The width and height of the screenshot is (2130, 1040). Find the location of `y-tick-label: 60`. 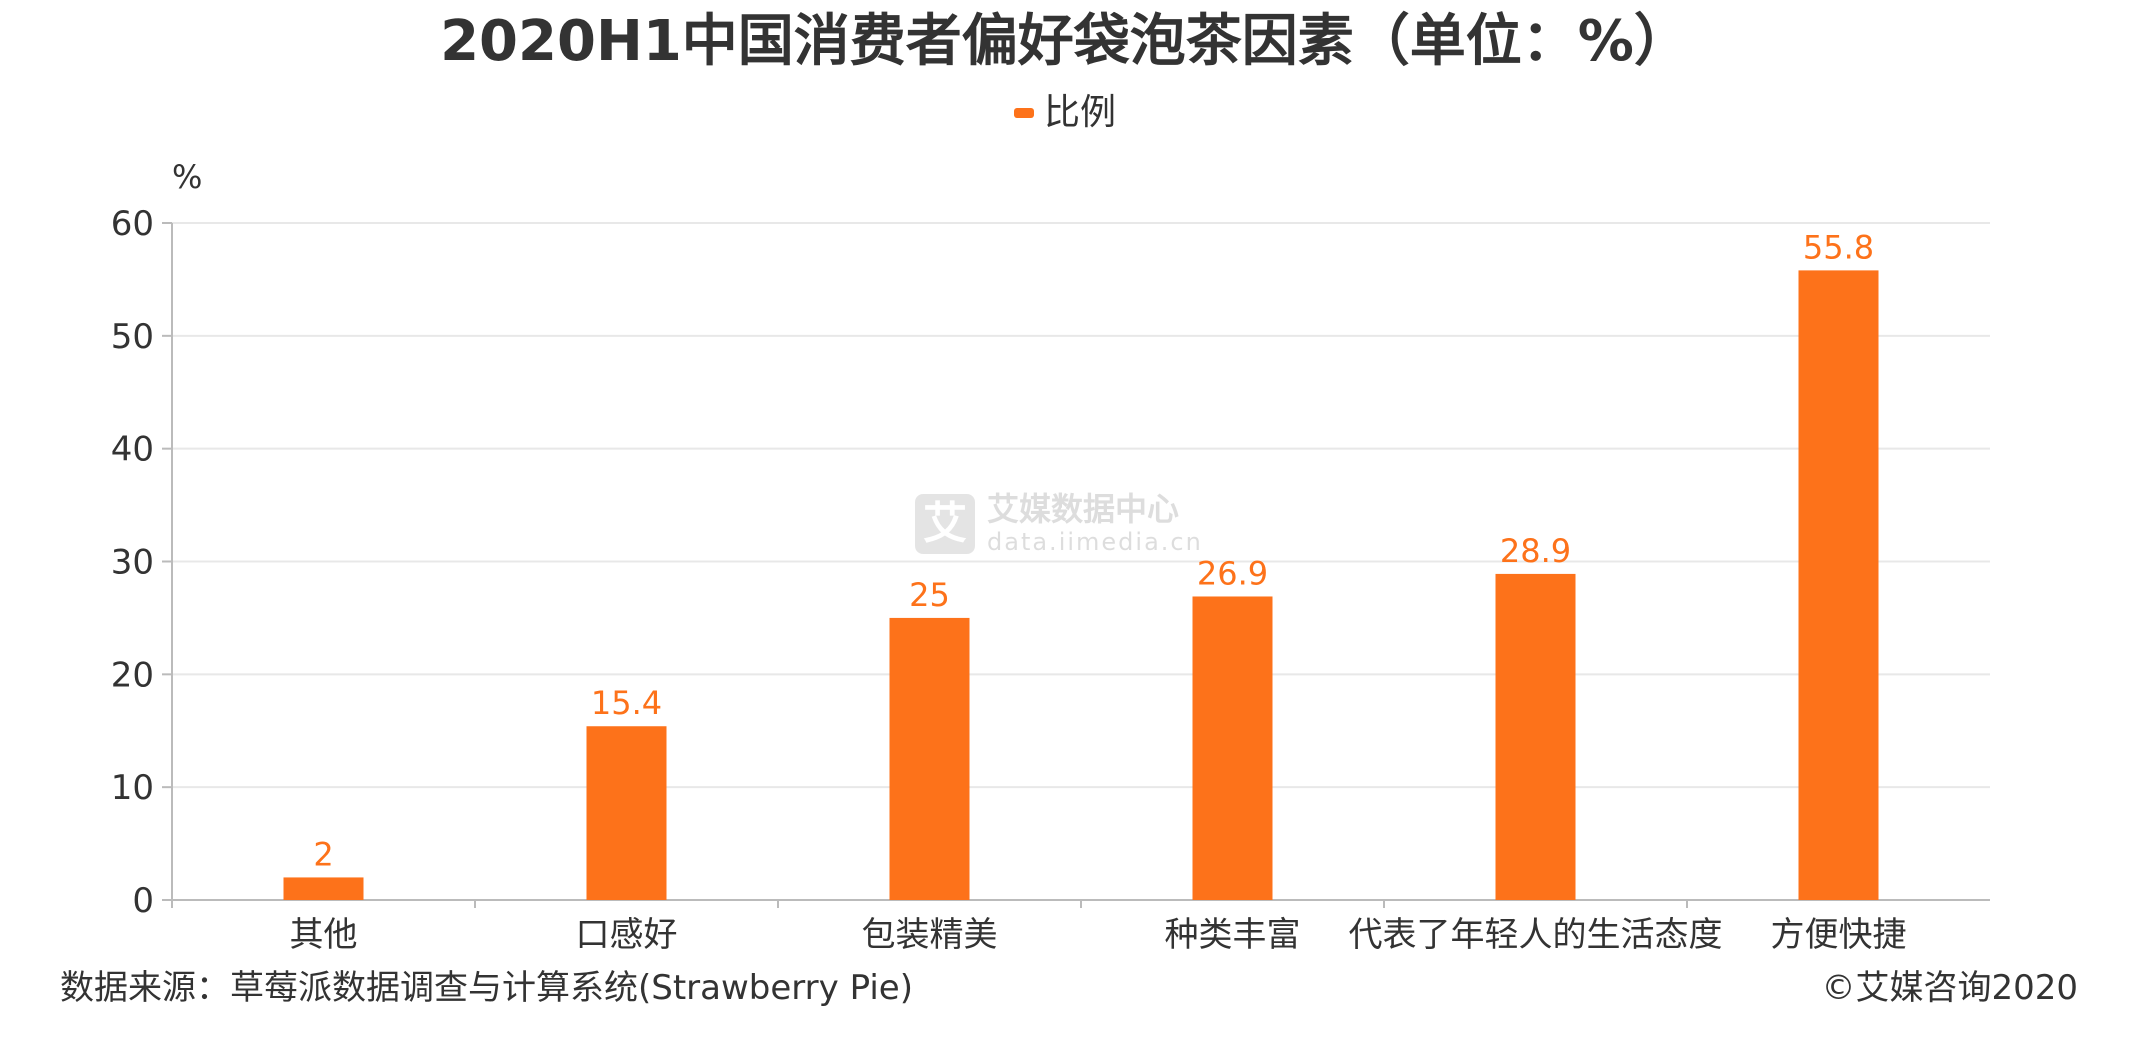

y-tick-label: 60 is located at coordinates (132, 224).